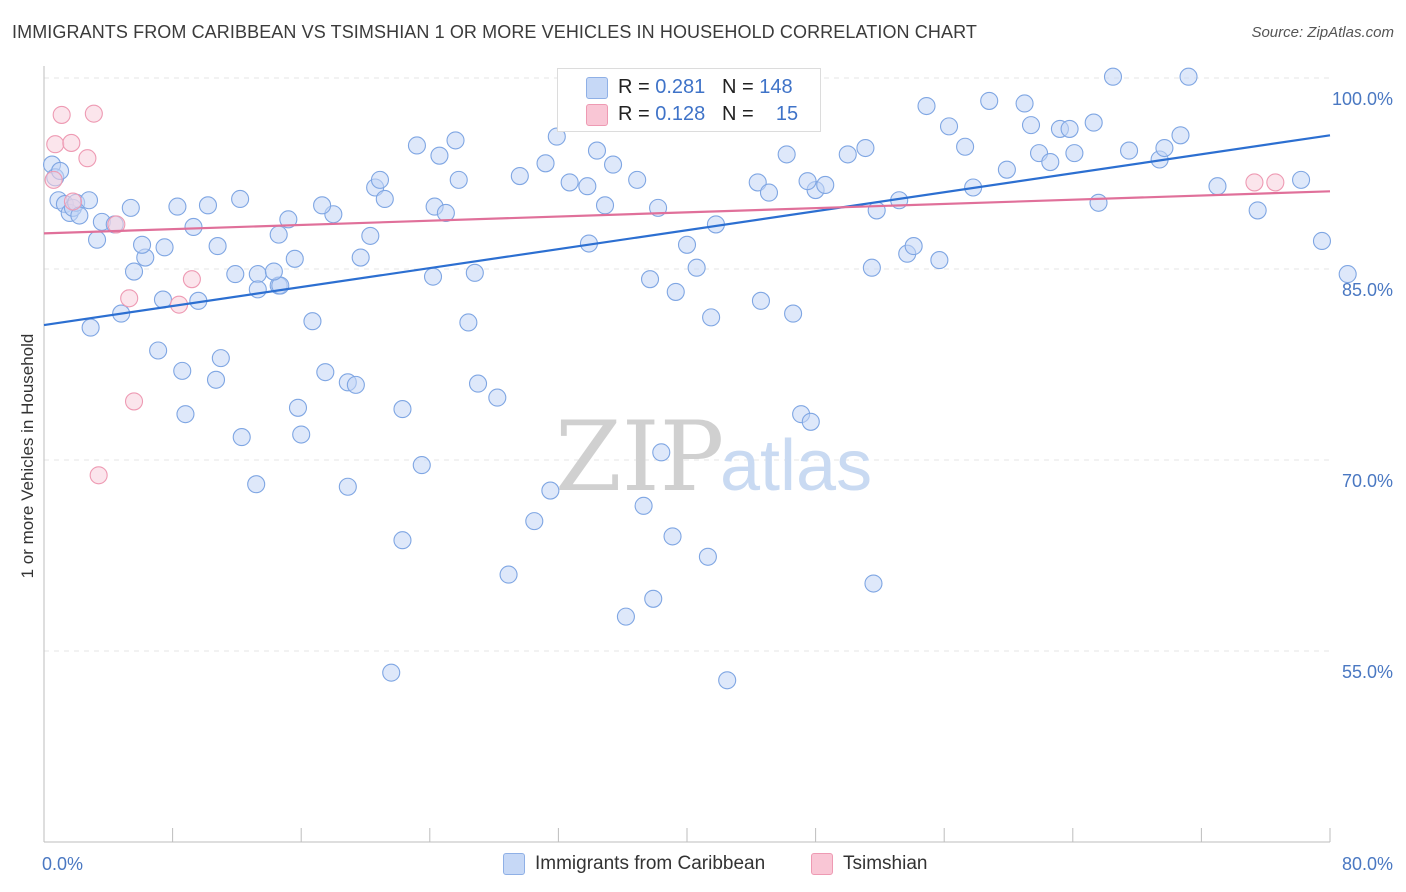 This screenshot has width=1406, height=892. I want to click on legend-n-value: 15, so click(787, 113).